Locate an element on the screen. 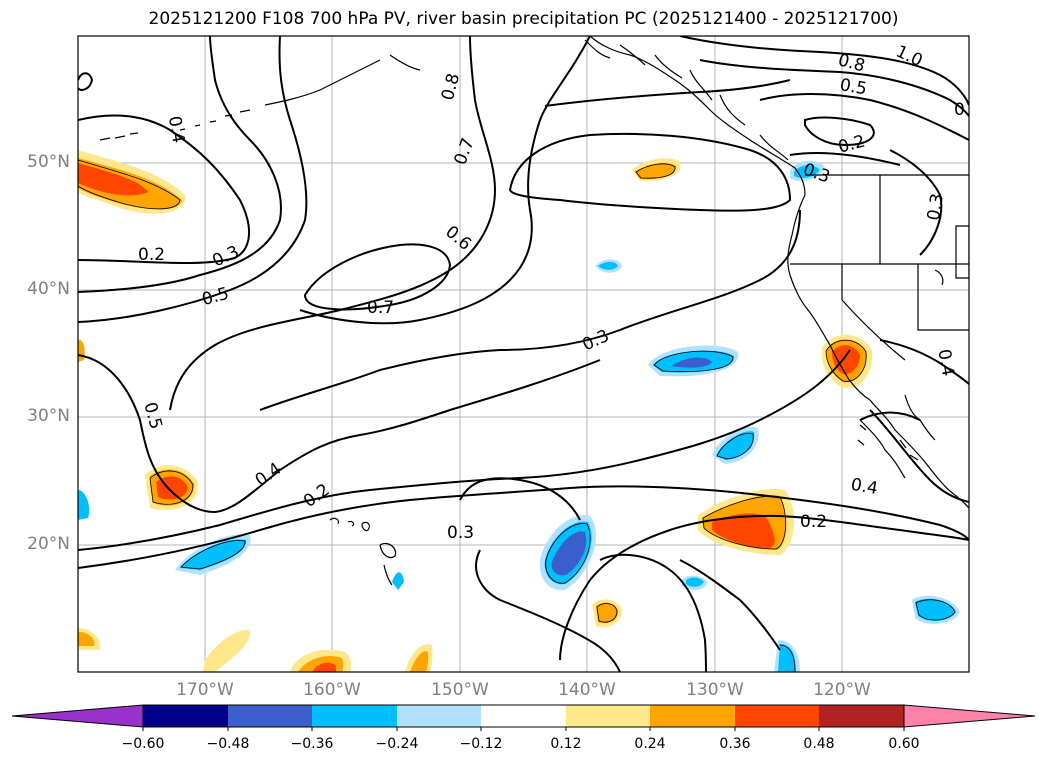 The image size is (1047, 765). colorbar-tick-label: −0.36 is located at coordinates (312, 744).